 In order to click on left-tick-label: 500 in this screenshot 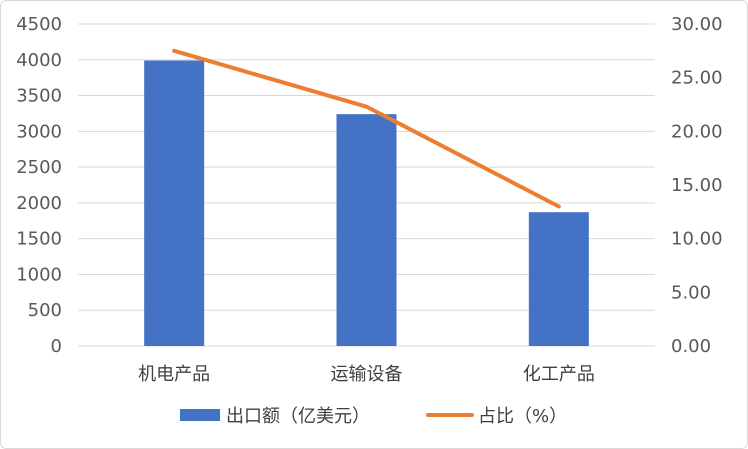, I will do `click(45, 310)`.